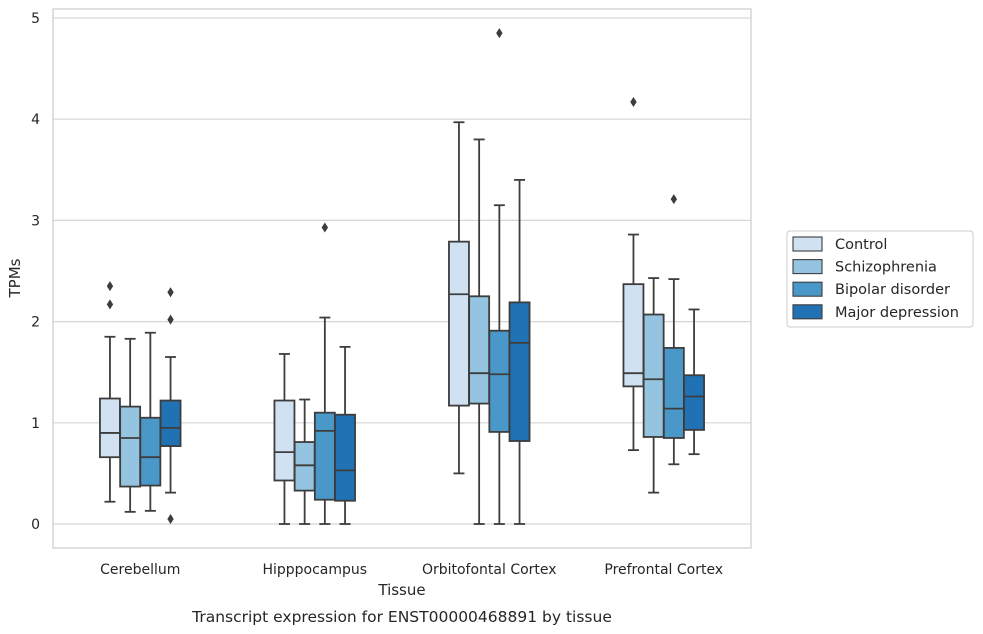  I want to click on legend-item: Major depression, so click(875, 312).